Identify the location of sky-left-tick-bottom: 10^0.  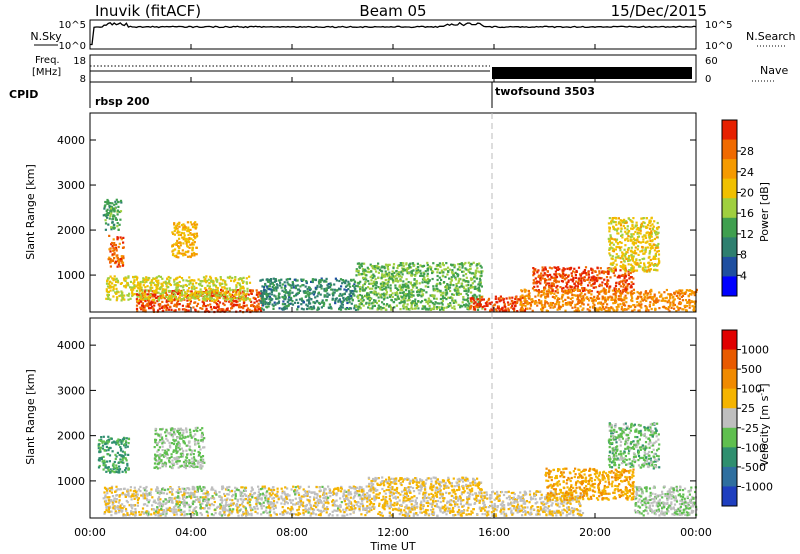
(72, 46).